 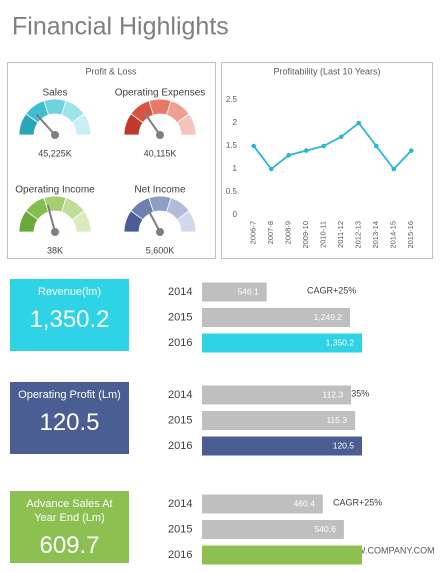 I want to click on gauge-label: Operating Income, so click(x=55, y=190).